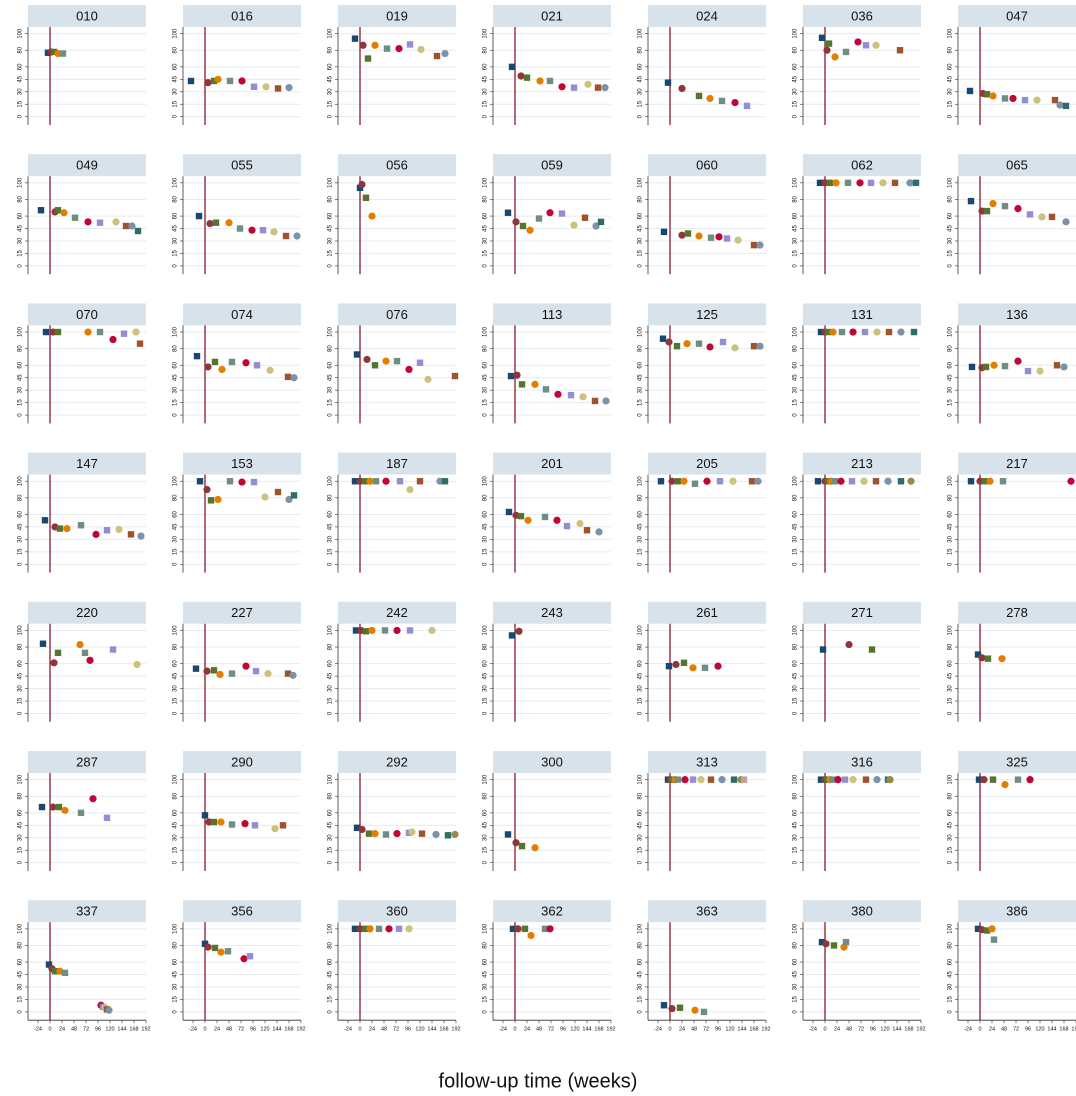 The image size is (1076, 1096). Describe the element at coordinates (707, 314) in the screenshot. I see `panel-title: 125` at that location.